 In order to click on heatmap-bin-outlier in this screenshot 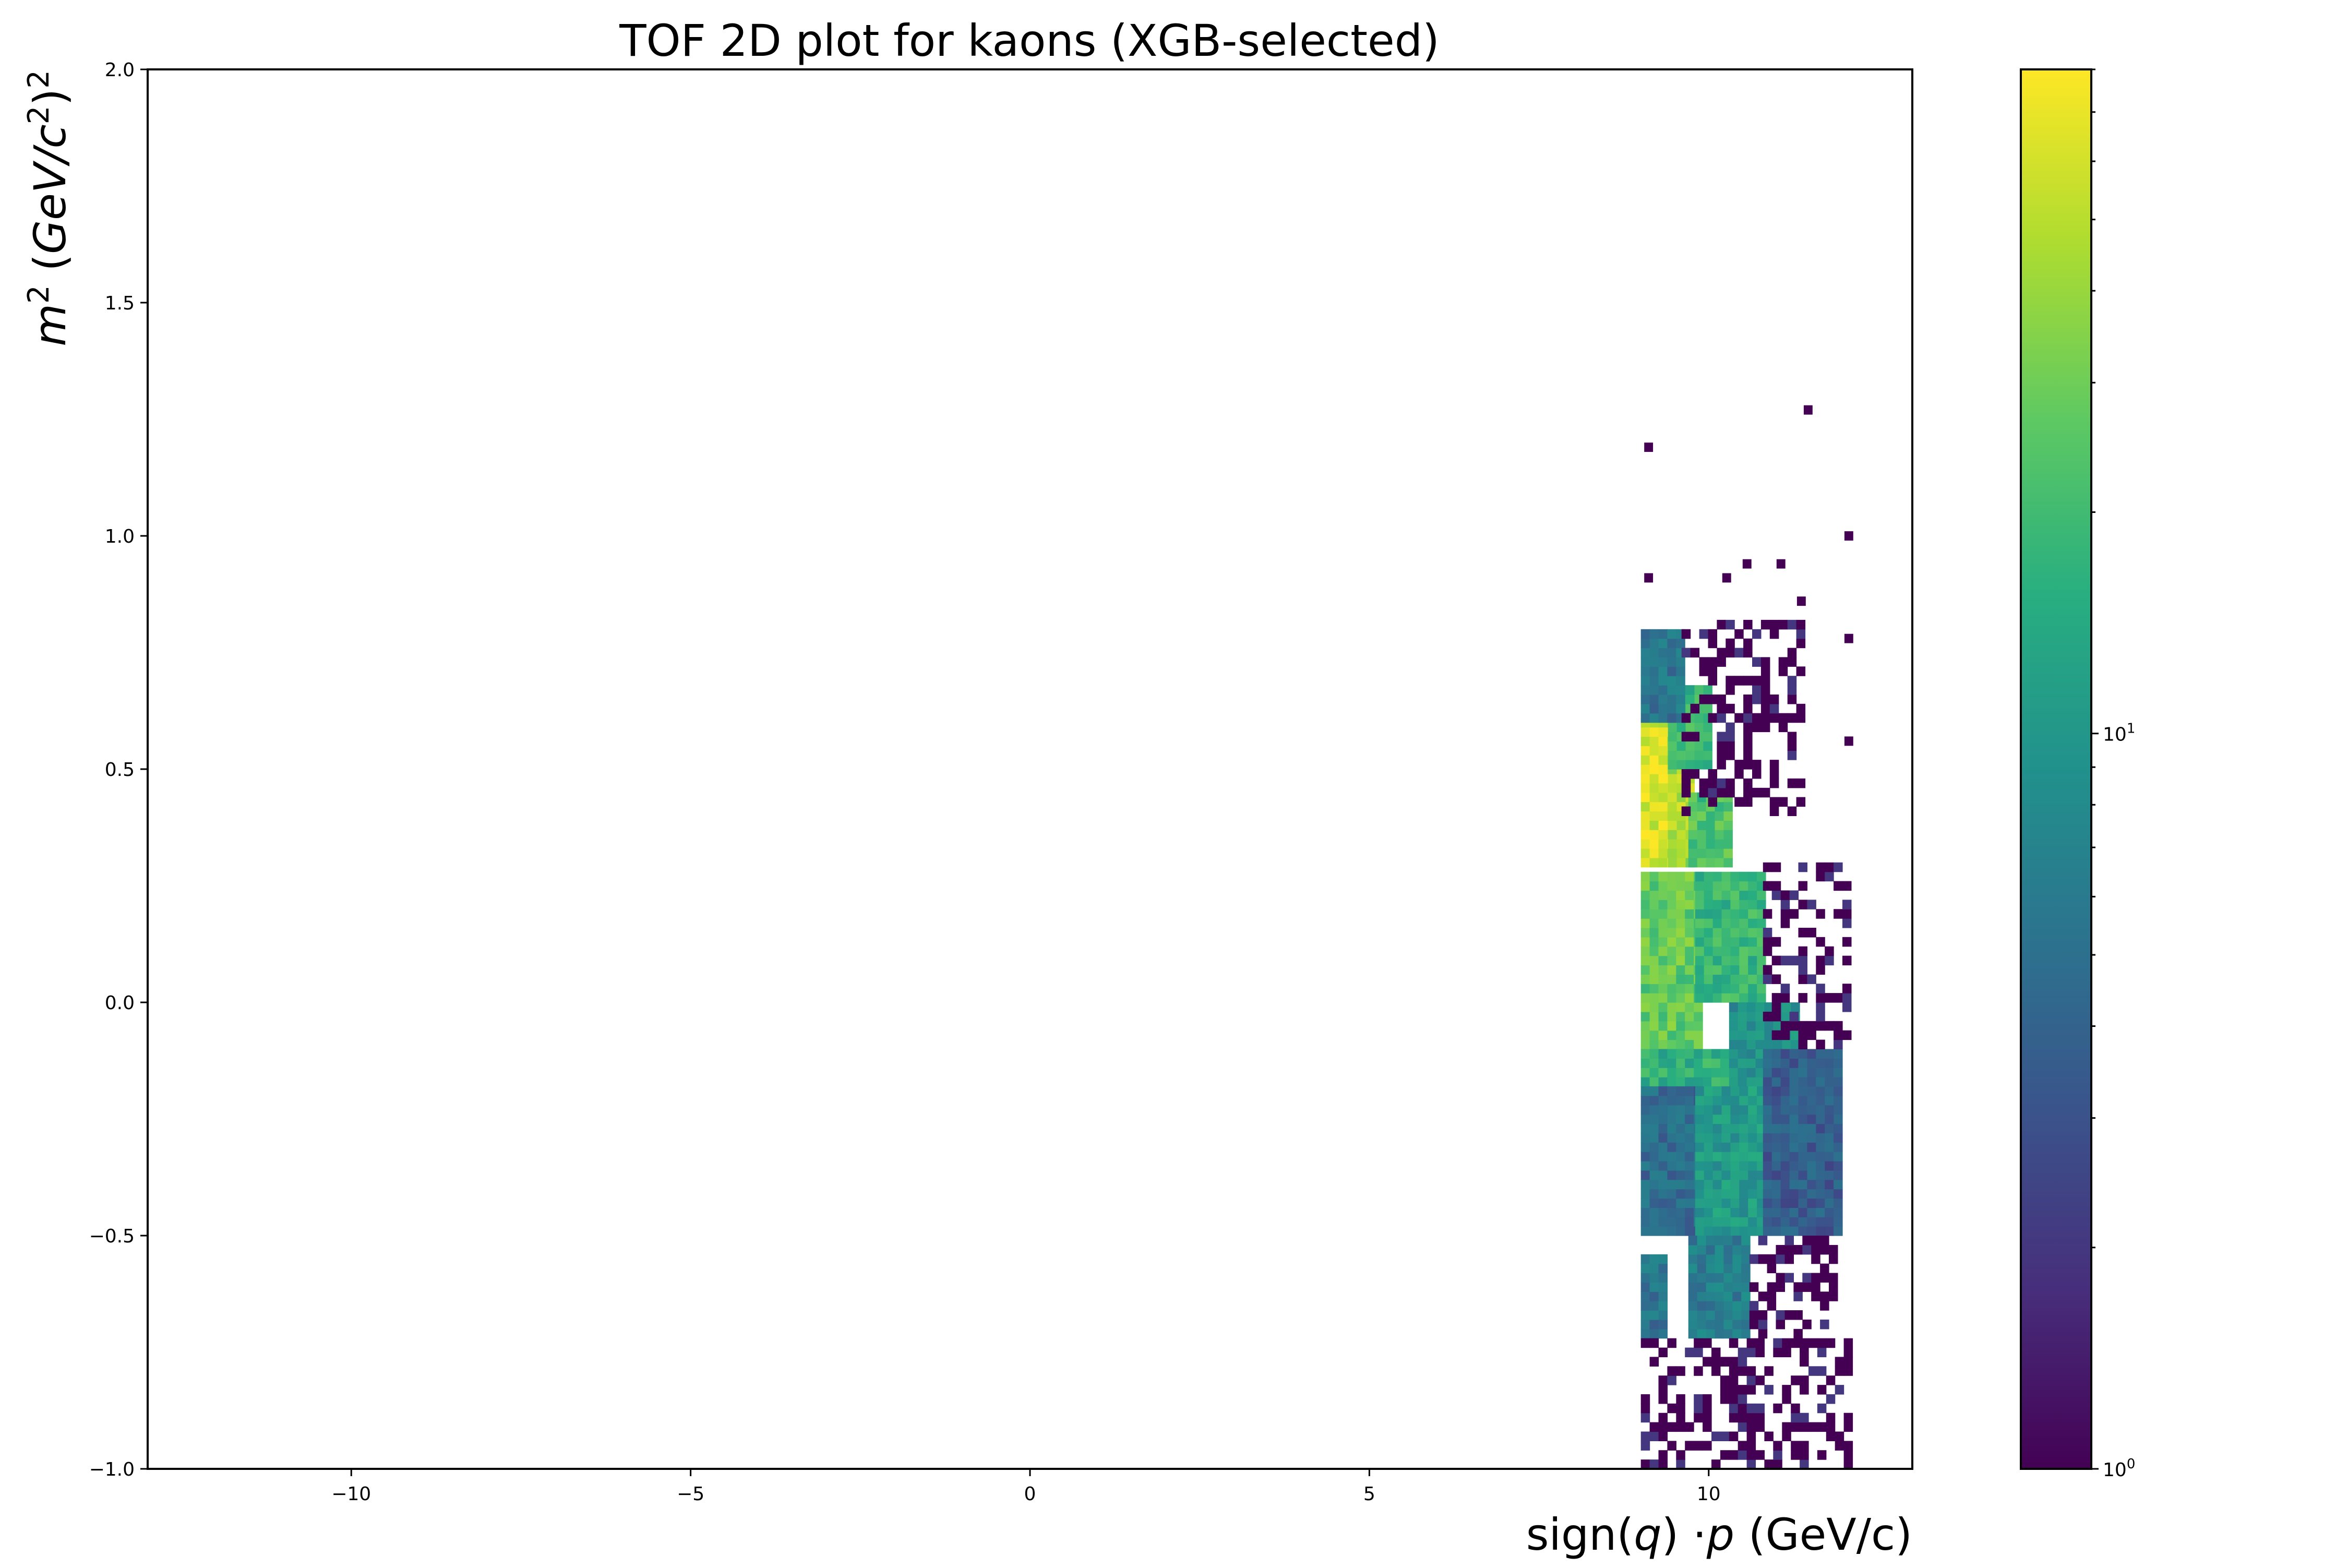, I will do `click(1781, 564)`.